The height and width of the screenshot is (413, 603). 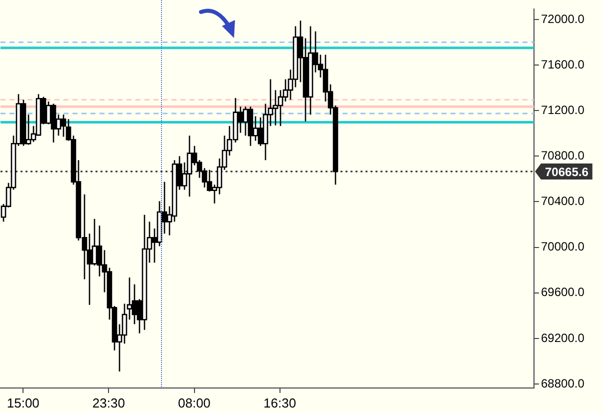 I want to click on y-tick-label: 69600.0, so click(x=563, y=292).